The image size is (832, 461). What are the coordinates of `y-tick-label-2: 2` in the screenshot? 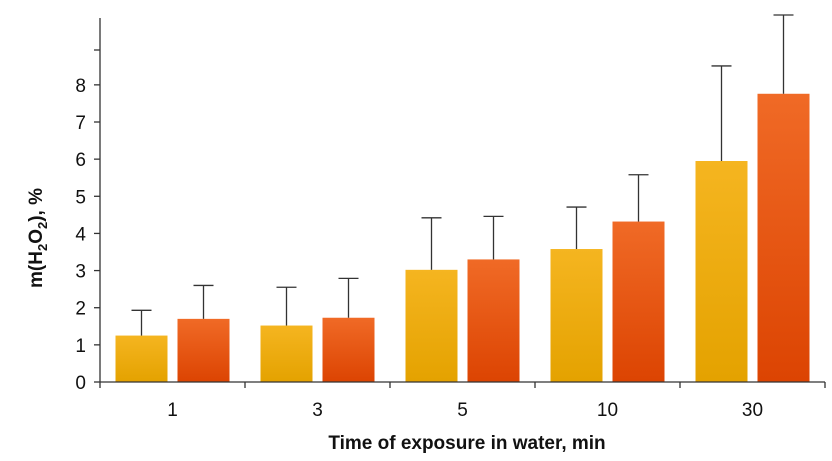 It's located at (80, 309).